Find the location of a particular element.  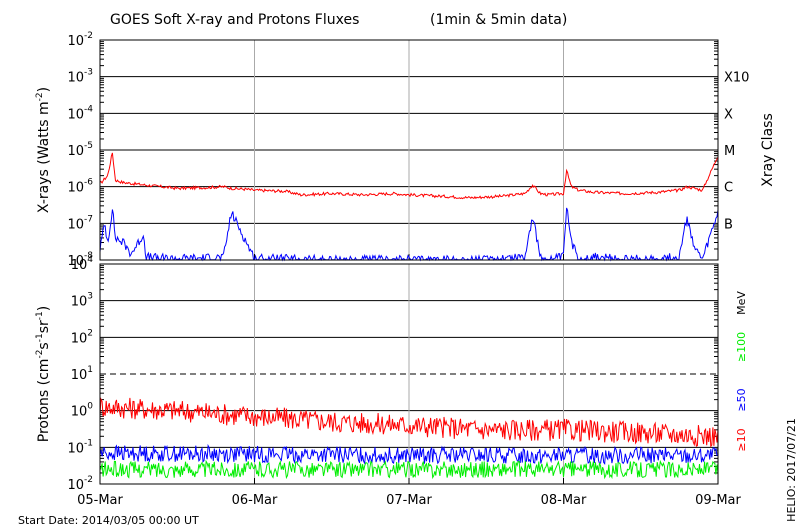

y-tick-label: 10⁻⁷ is located at coordinates (80, 223).